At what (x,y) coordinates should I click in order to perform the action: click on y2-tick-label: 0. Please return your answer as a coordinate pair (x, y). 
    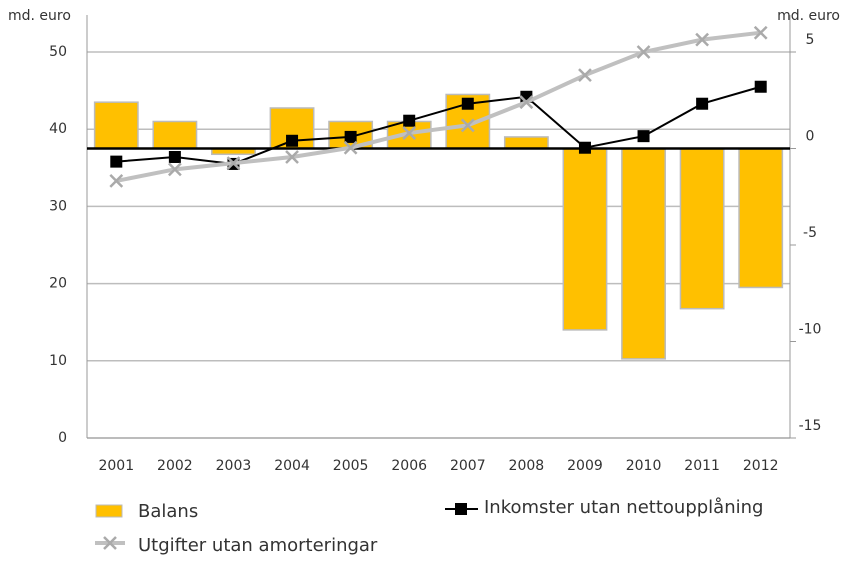
    Looking at the image, I should click on (810, 137).